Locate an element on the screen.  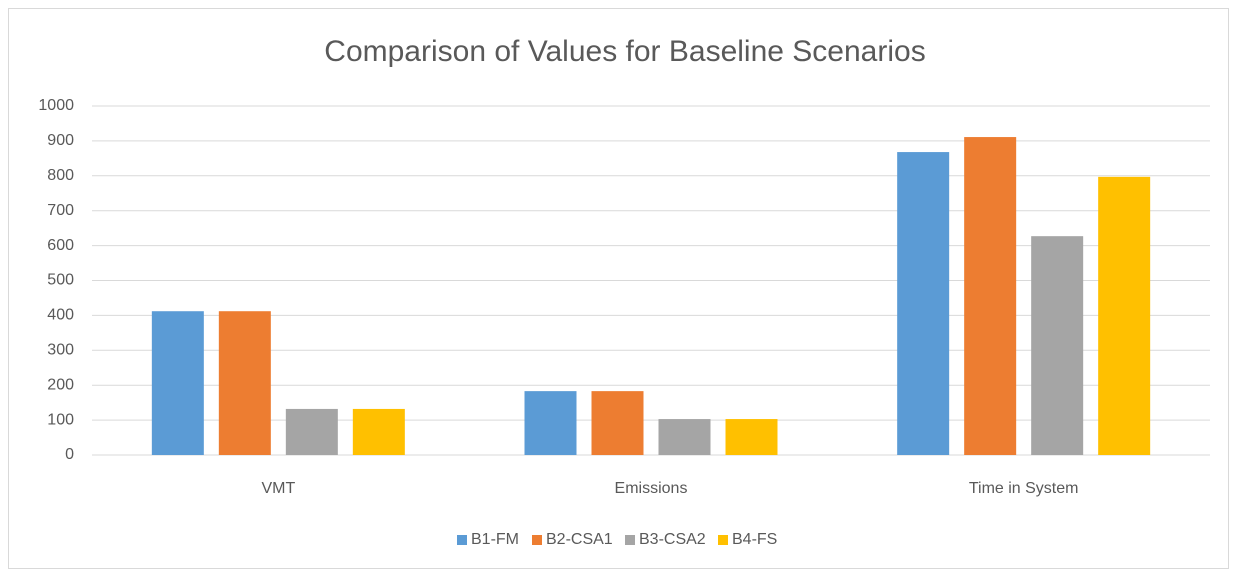
x-tick-label: Emissions is located at coordinates (651, 488).